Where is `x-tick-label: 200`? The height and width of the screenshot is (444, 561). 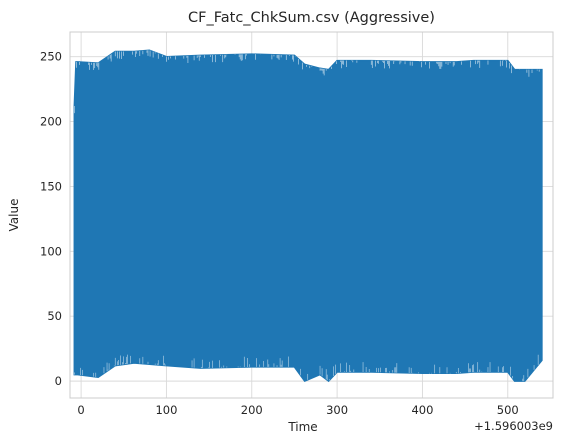
x-tick-label: 200 is located at coordinates (252, 410).